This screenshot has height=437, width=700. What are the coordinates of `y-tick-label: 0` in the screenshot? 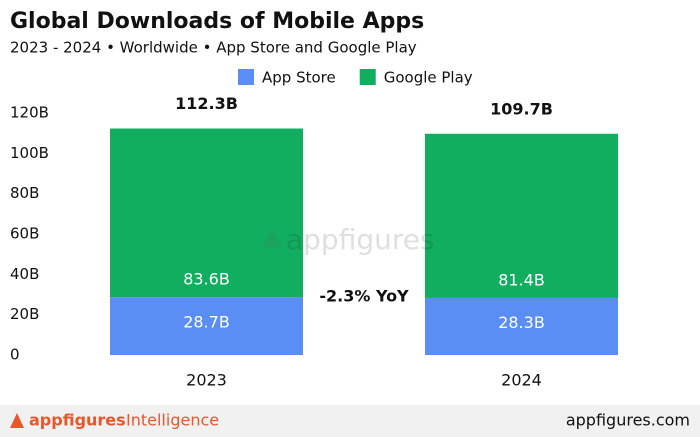 It's located at (15, 355).